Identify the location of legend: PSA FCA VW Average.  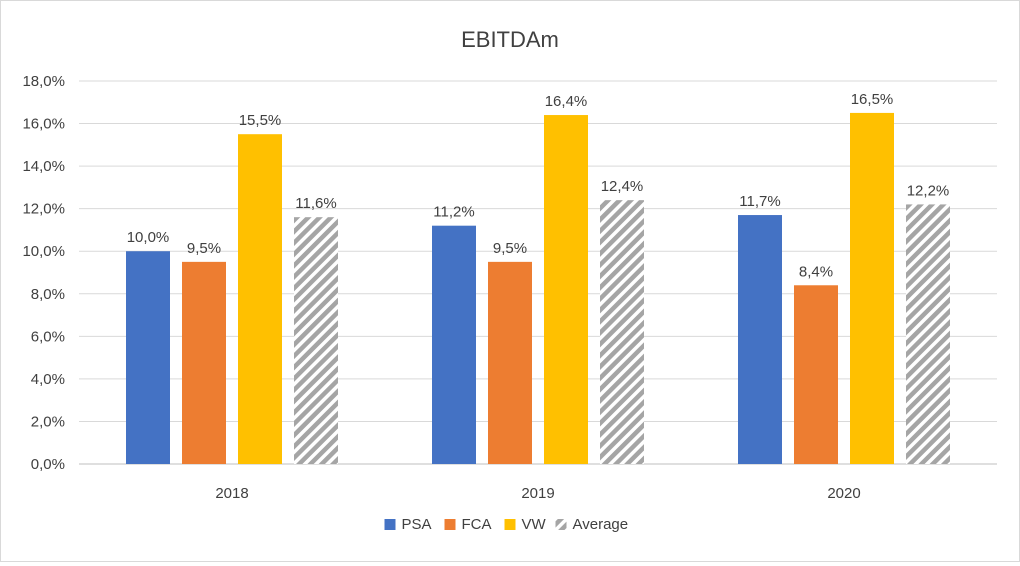
(506, 524).